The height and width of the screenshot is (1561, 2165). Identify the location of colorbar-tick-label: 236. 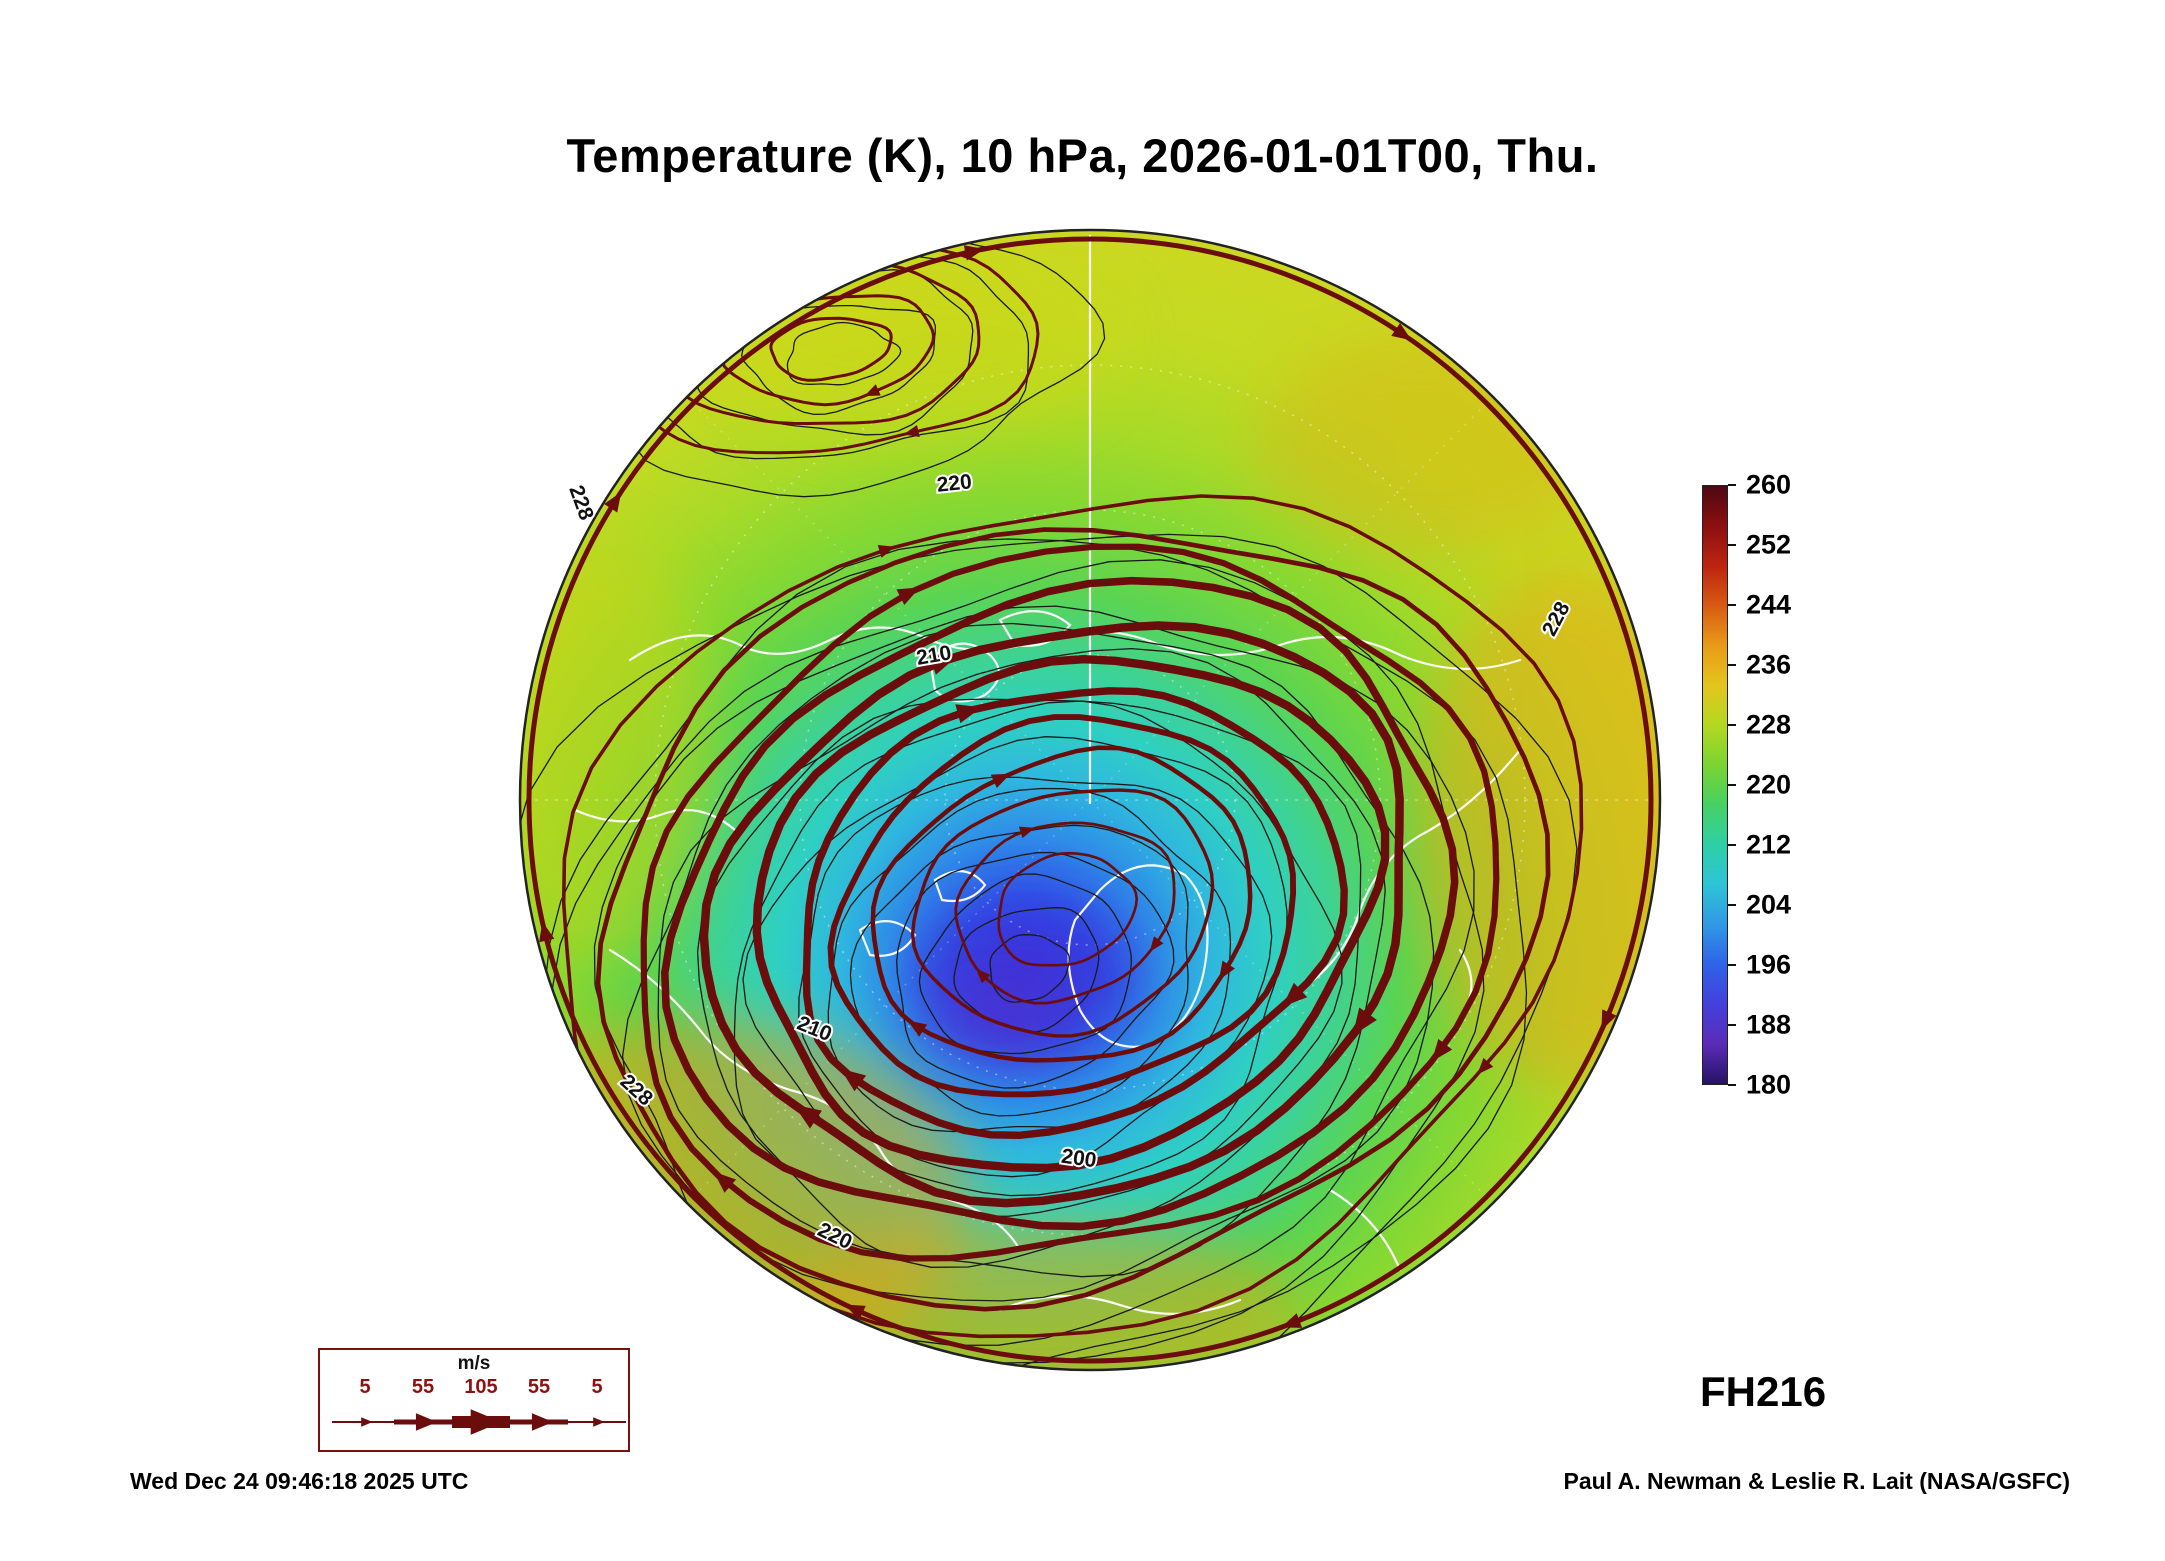
(1769, 664).